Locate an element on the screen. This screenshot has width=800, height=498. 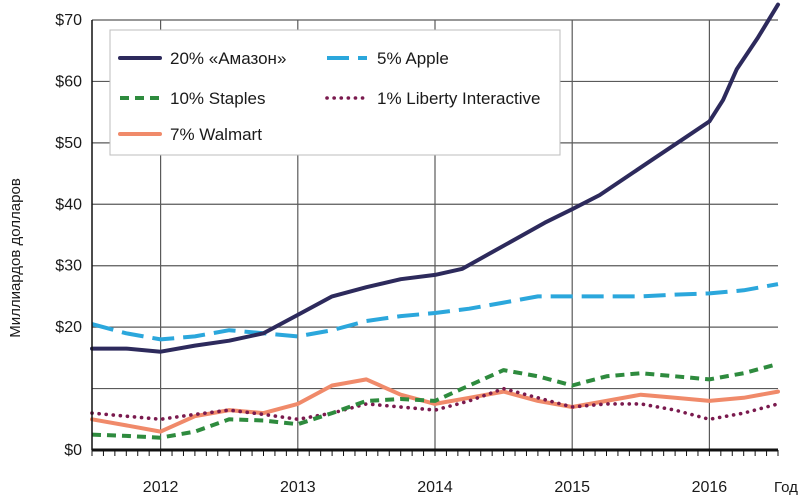
y-tick-label: $60 is located at coordinates (68, 81).